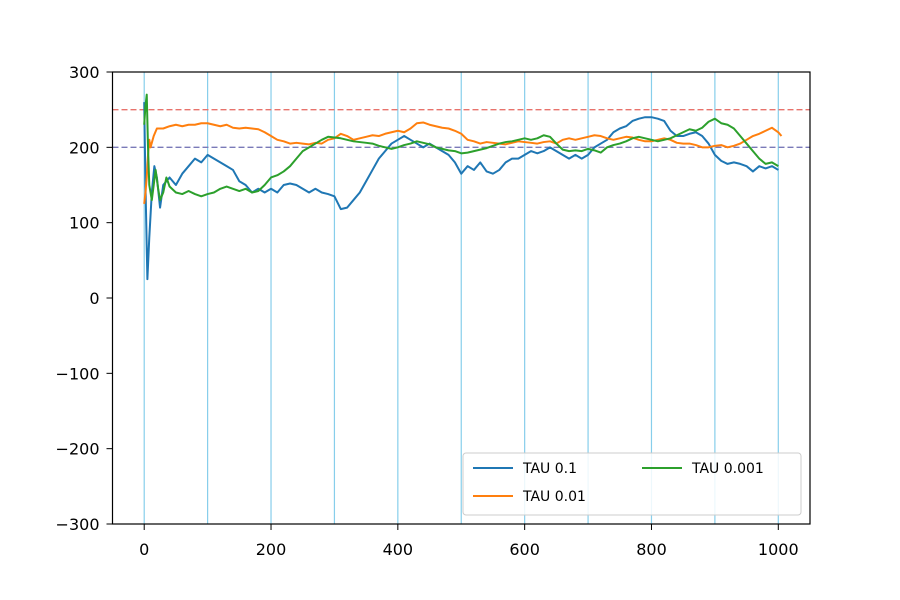 The width and height of the screenshot is (900, 600). Describe the element at coordinates (84, 147) in the screenshot. I see `y-tick-label: 200` at that location.